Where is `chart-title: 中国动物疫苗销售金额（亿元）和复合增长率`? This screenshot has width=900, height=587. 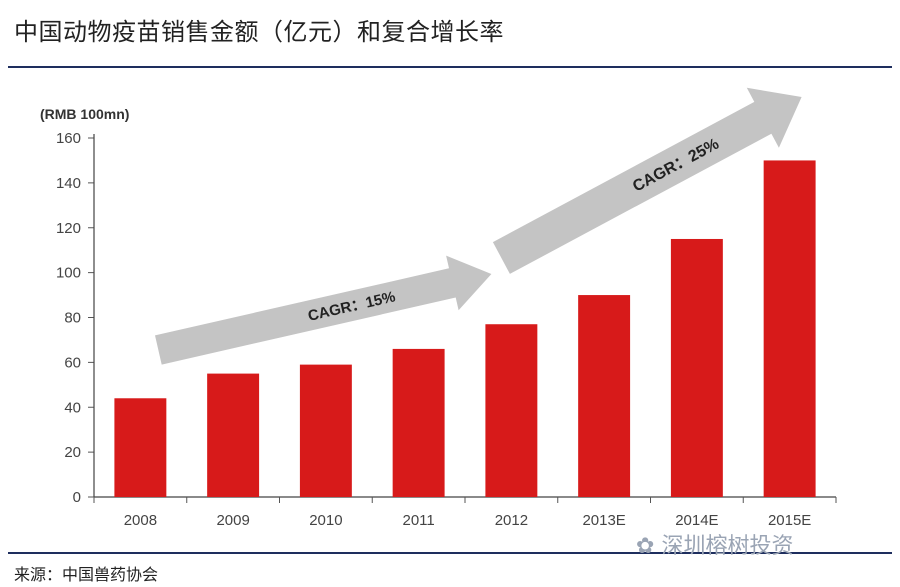
chart-title: 中国动物疫苗销售金额（亿元）和复合增长率 is located at coordinates (259, 32).